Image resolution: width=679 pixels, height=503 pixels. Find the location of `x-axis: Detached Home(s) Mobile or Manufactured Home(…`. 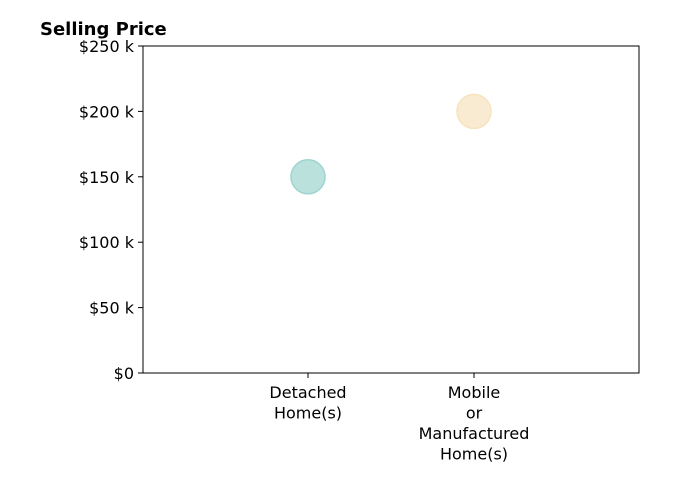

x-axis: Detached Home(s) Mobile or Manufactured Home(… is located at coordinates (399, 418).